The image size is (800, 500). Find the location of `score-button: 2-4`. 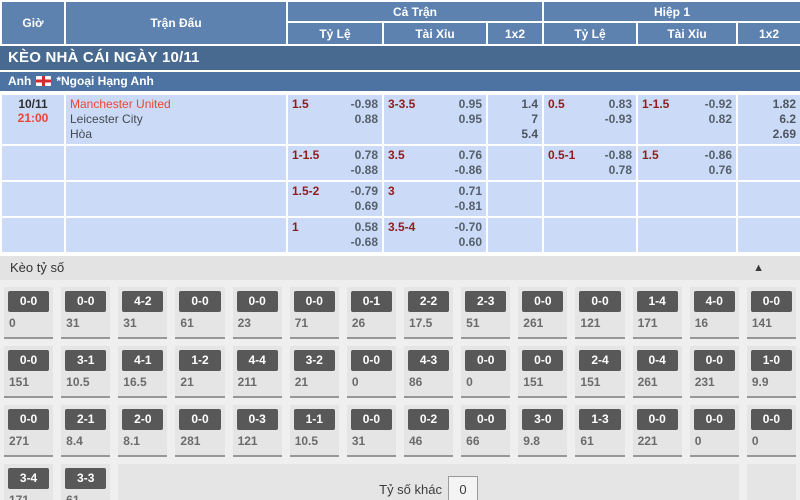

score-button: 2-4 is located at coordinates (600, 360).